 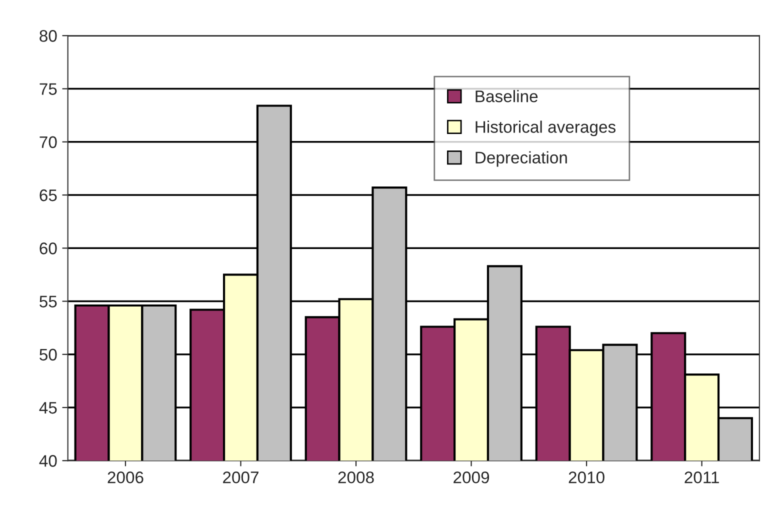 What do you see at coordinates (48, 142) in the screenshot?
I see `y-tick-label: 70` at bounding box center [48, 142].